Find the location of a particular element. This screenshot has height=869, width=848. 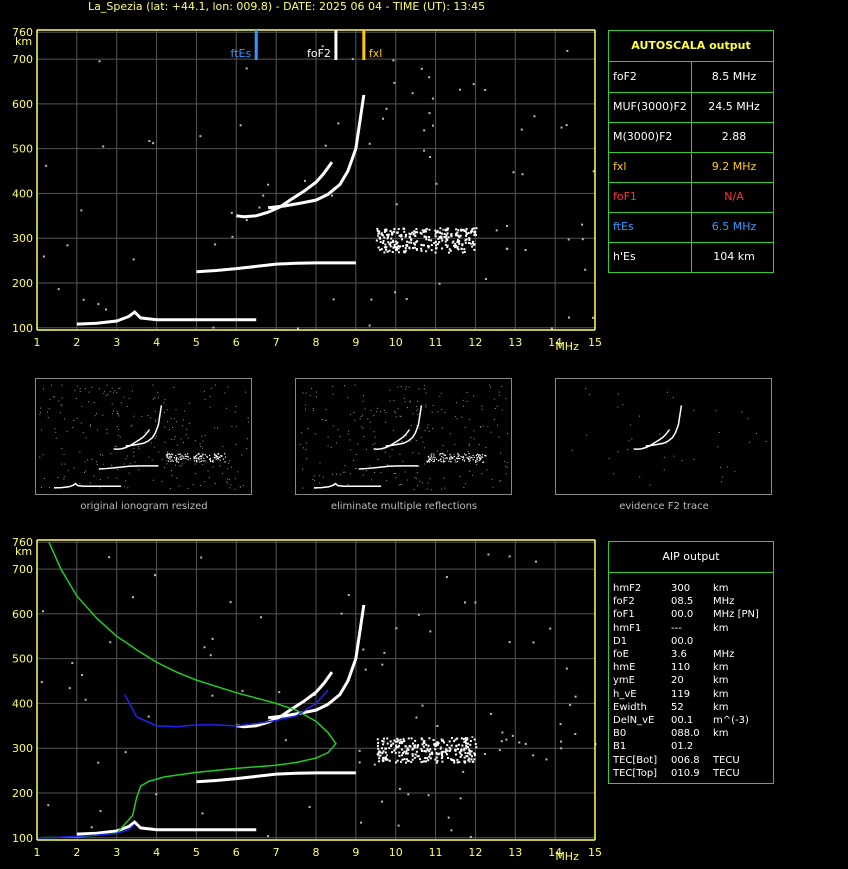

y-axis-label: km is located at coordinates (23, 41).